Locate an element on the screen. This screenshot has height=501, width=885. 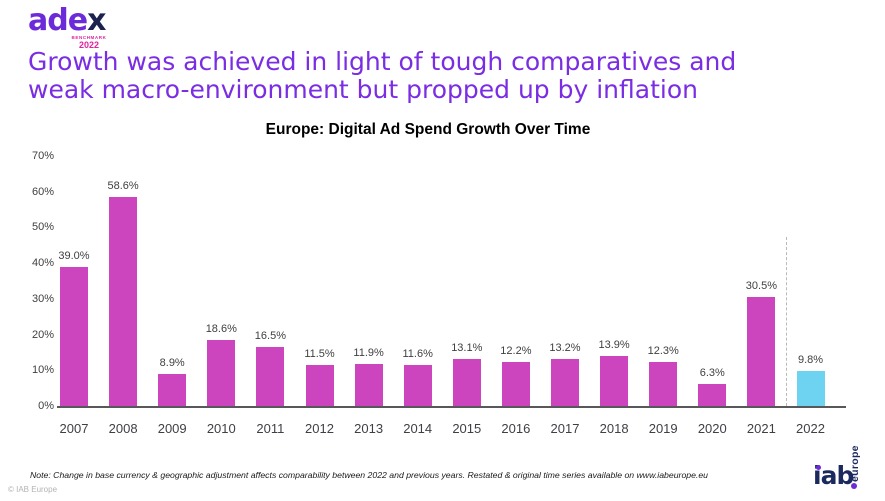
x-axis-label: 2011 is located at coordinates (270, 428).